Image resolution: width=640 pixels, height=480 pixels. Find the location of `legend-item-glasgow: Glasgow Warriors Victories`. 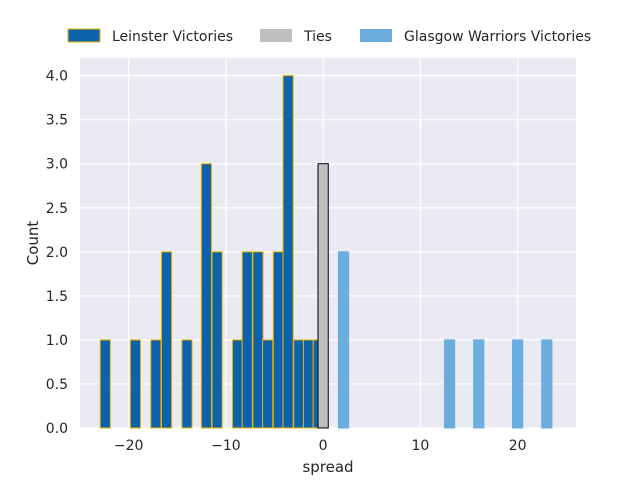

legend-item-glasgow: Glasgow Warriors Victories is located at coordinates (475, 37).